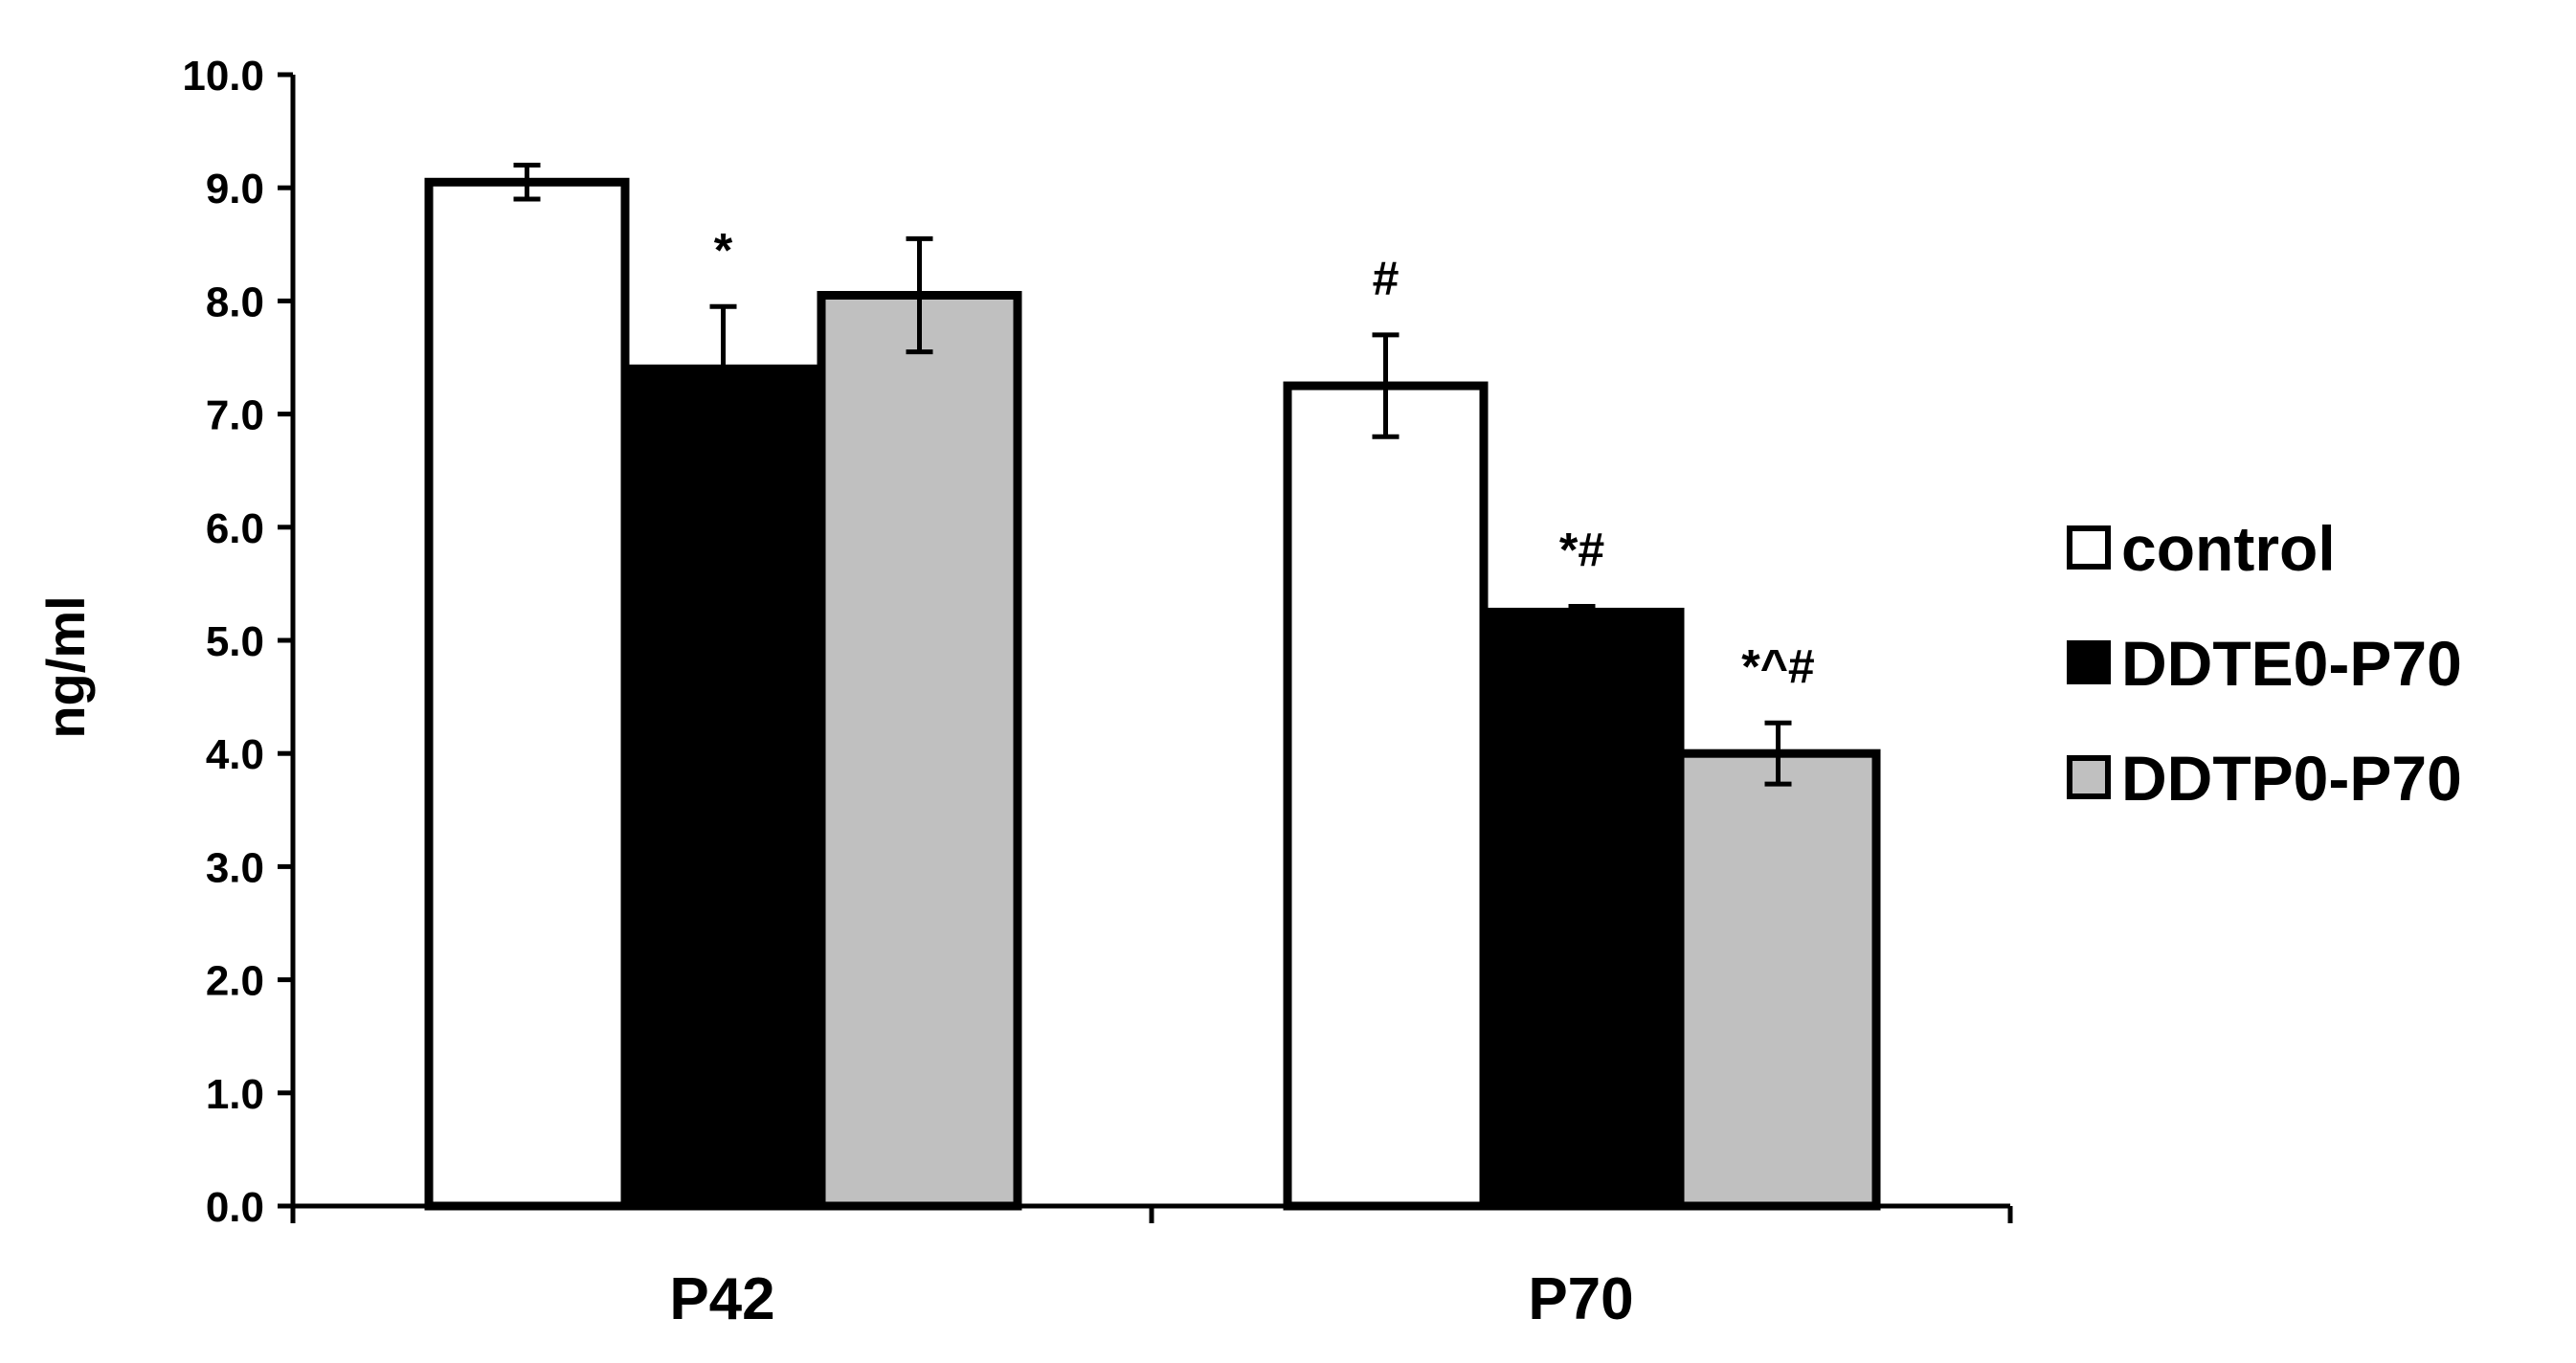 The width and height of the screenshot is (2576, 1363). I want to click on significance-label: *, so click(724, 250).